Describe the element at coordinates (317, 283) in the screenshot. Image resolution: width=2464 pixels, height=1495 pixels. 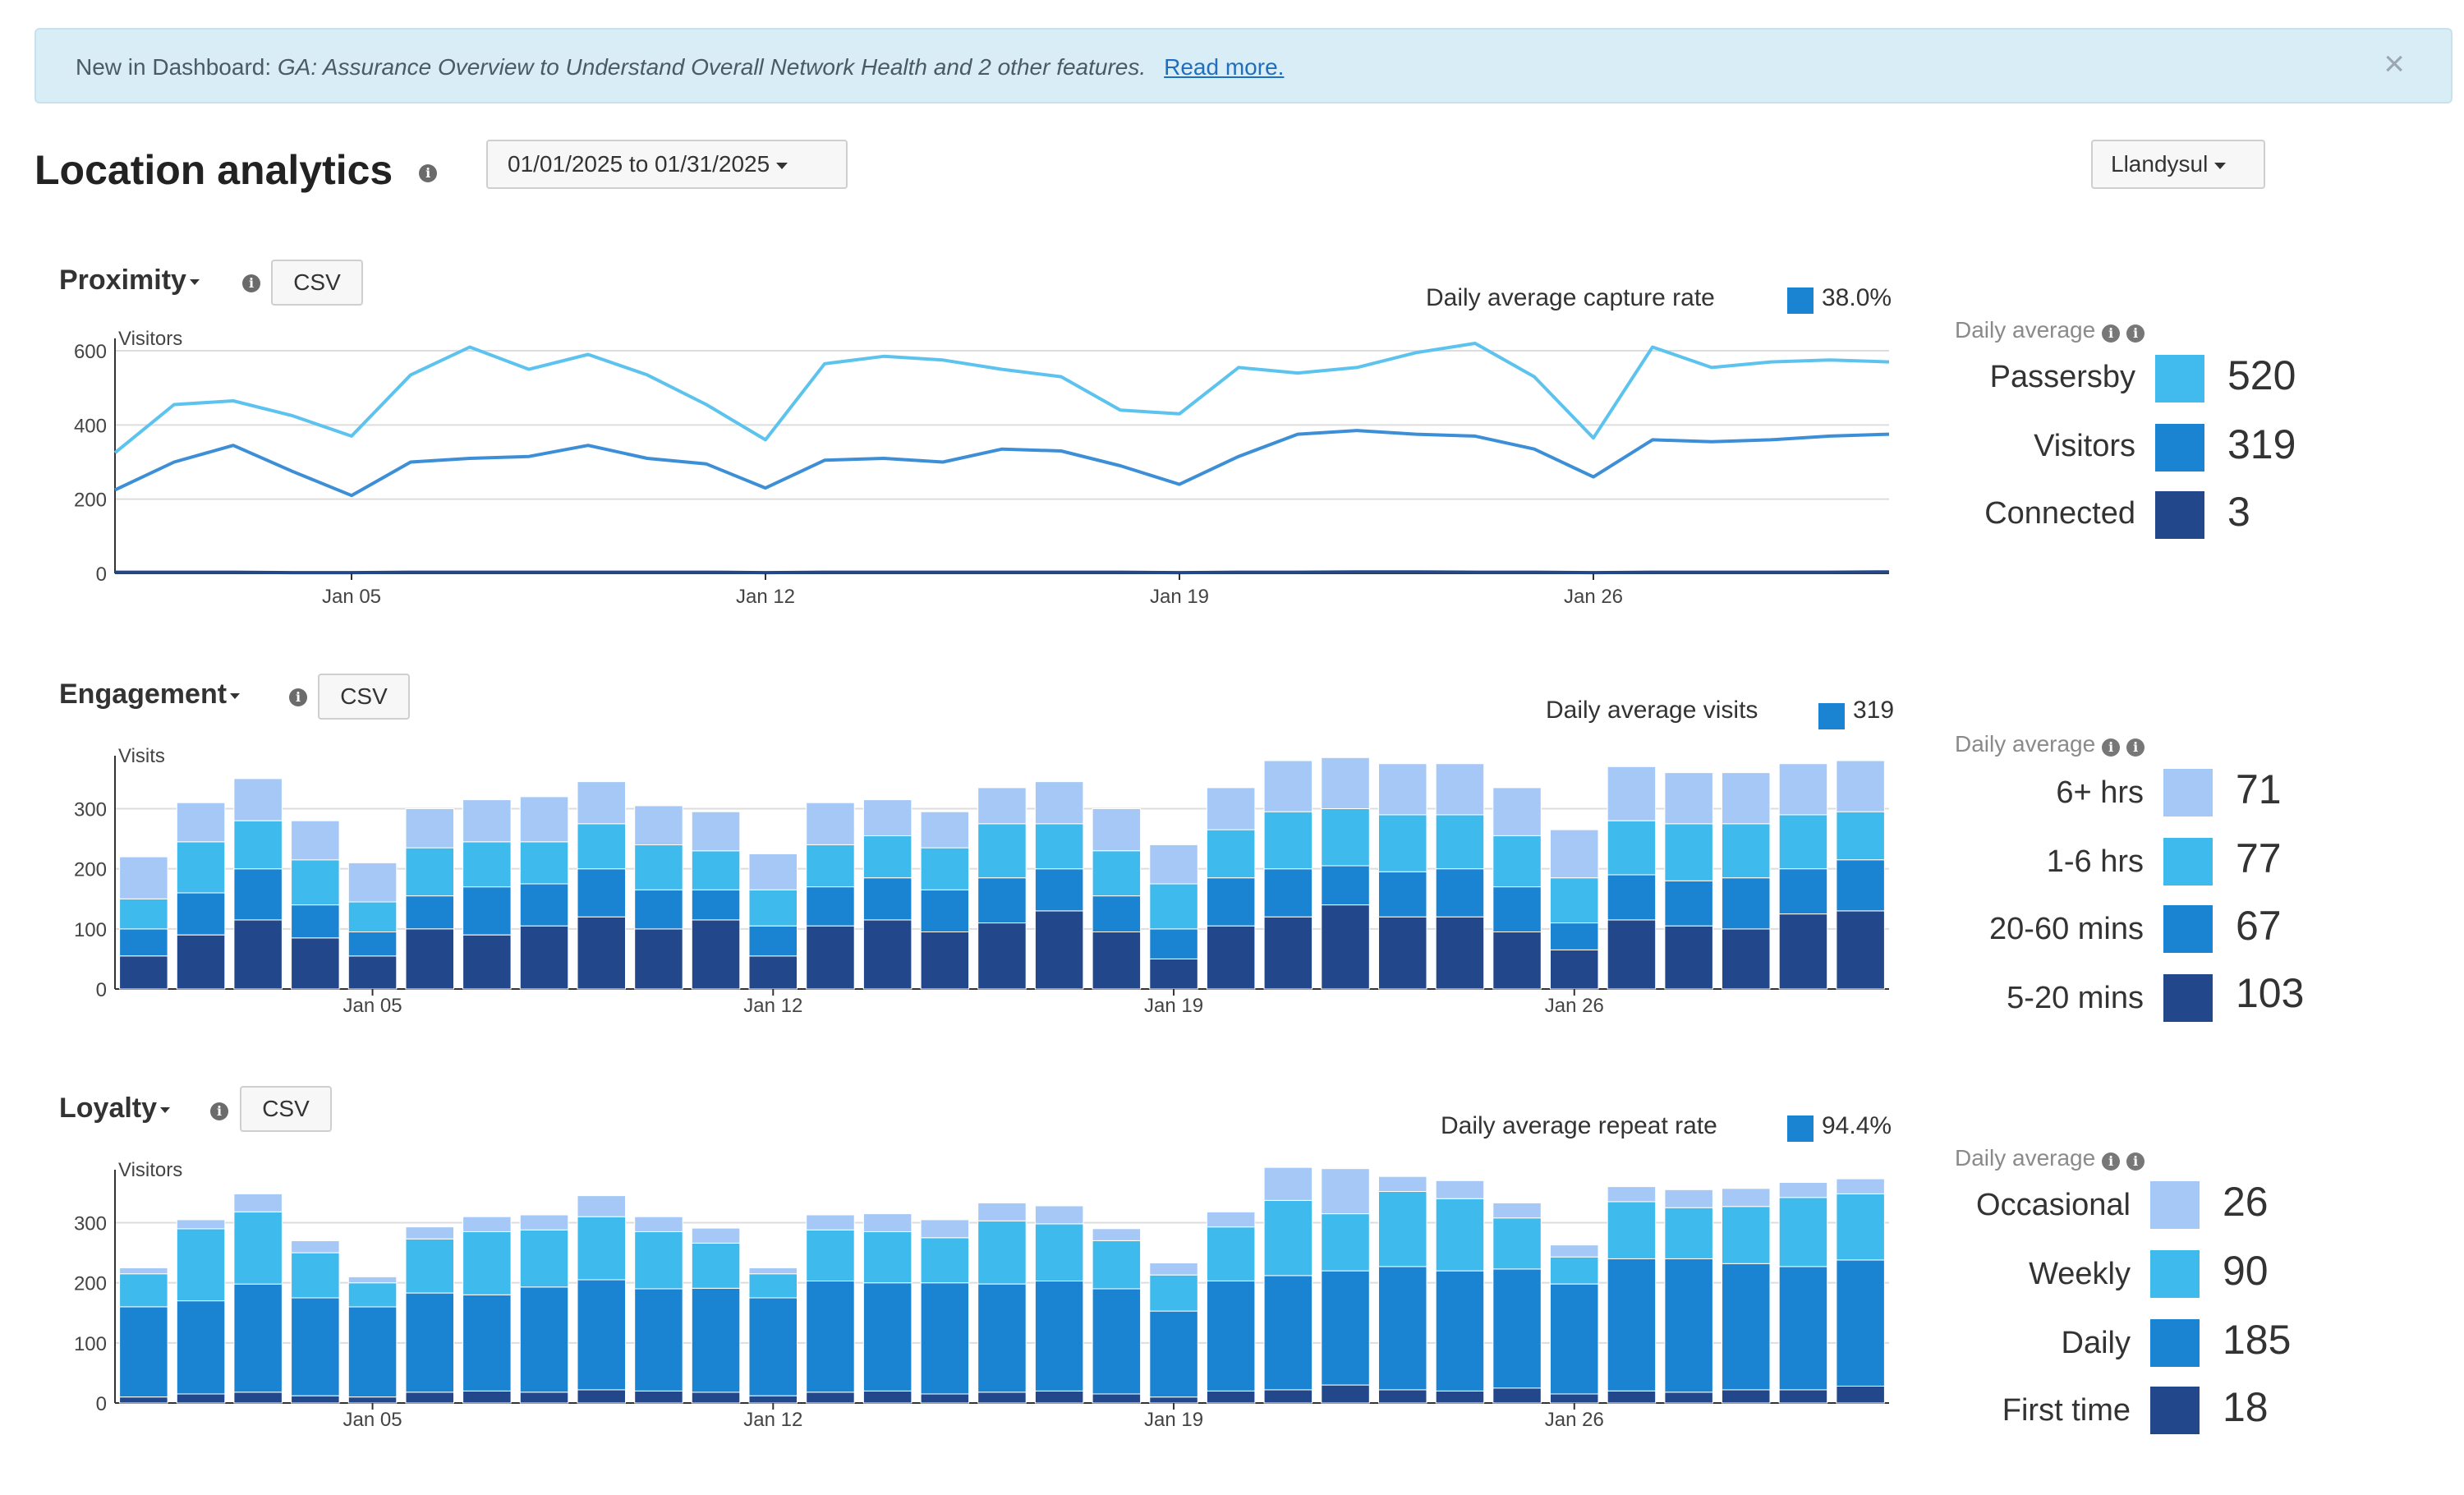
I see `proximity-csv-button: CSV` at that location.